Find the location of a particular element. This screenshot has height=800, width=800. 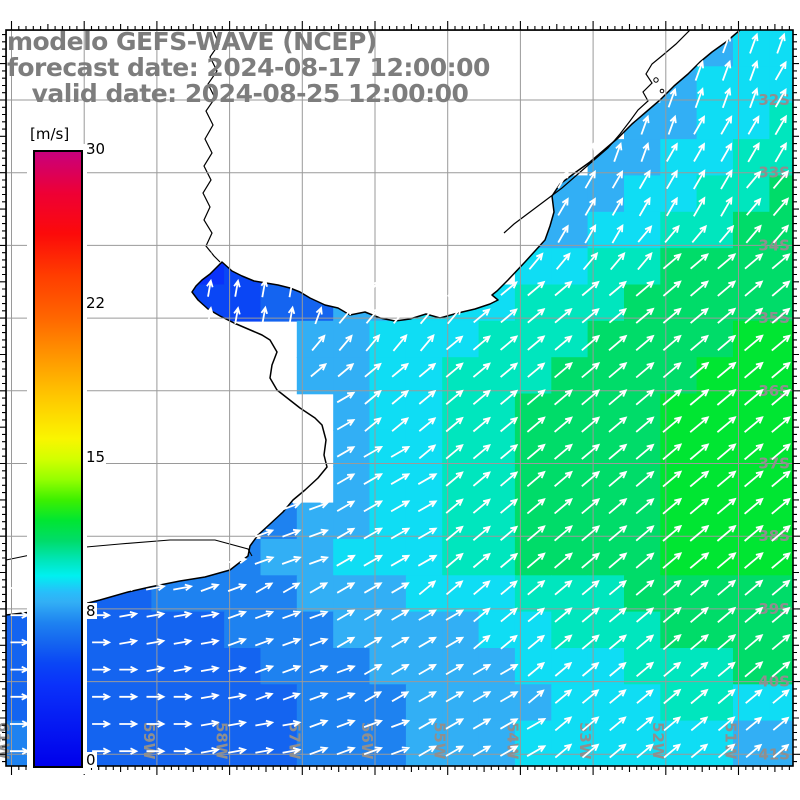

lon-label-59W: 59W is located at coordinates (149, 741).